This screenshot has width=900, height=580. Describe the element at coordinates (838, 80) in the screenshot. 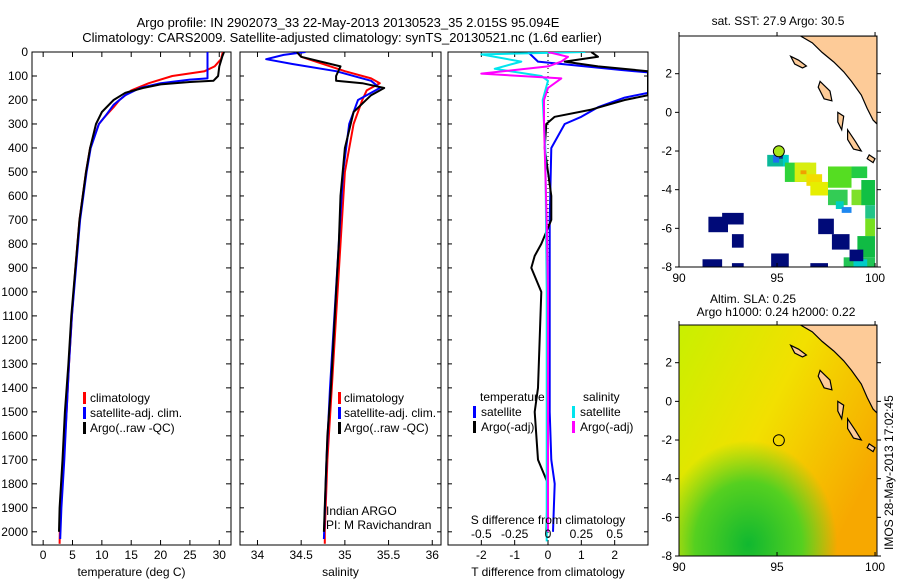

I see `sumatra-land` at that location.